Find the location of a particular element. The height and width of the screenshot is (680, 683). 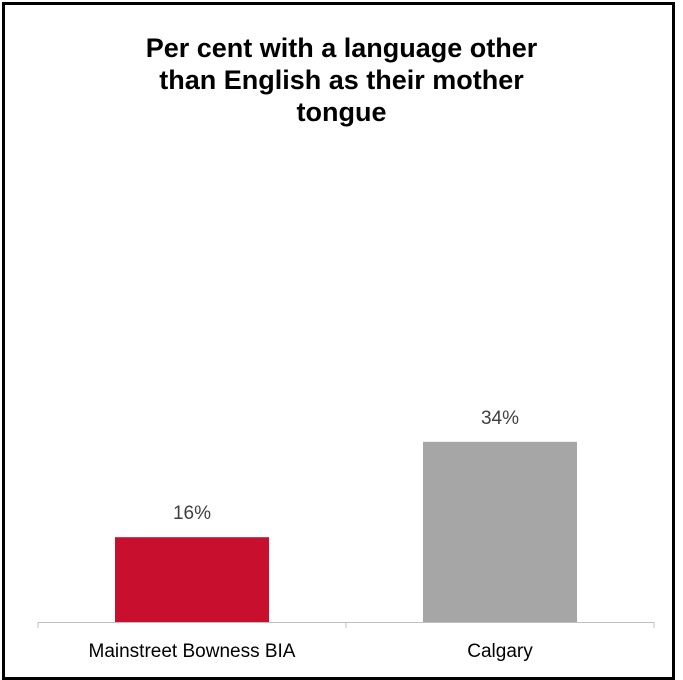

category-label-2: Calgary is located at coordinates (500, 651).